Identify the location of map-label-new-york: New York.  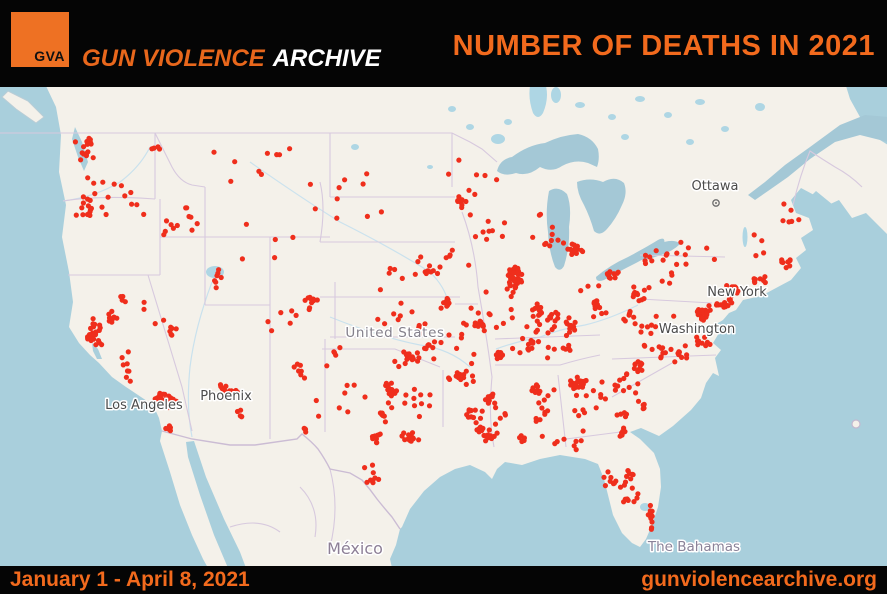
(737, 292).